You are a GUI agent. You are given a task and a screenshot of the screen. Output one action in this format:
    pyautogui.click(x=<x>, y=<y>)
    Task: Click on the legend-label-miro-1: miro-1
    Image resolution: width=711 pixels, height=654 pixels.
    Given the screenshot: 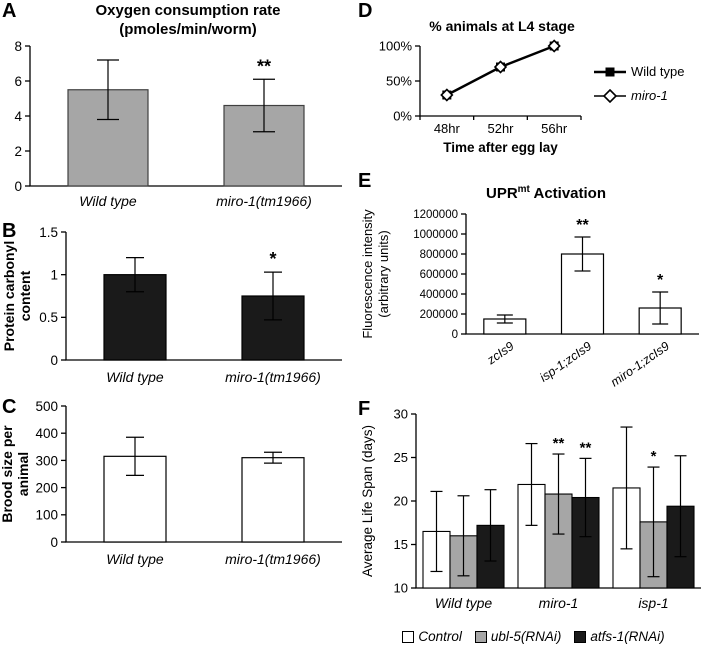 What is the action you would take?
    pyautogui.click(x=649, y=95)
    